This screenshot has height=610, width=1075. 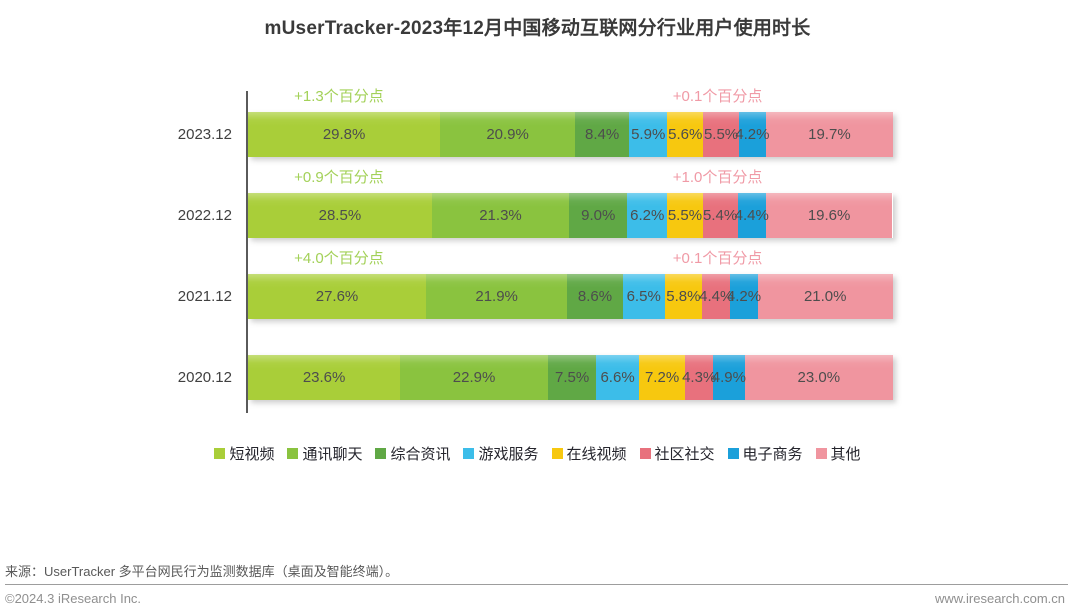 I want to click on row-label: 2023.12, so click(x=204, y=134).